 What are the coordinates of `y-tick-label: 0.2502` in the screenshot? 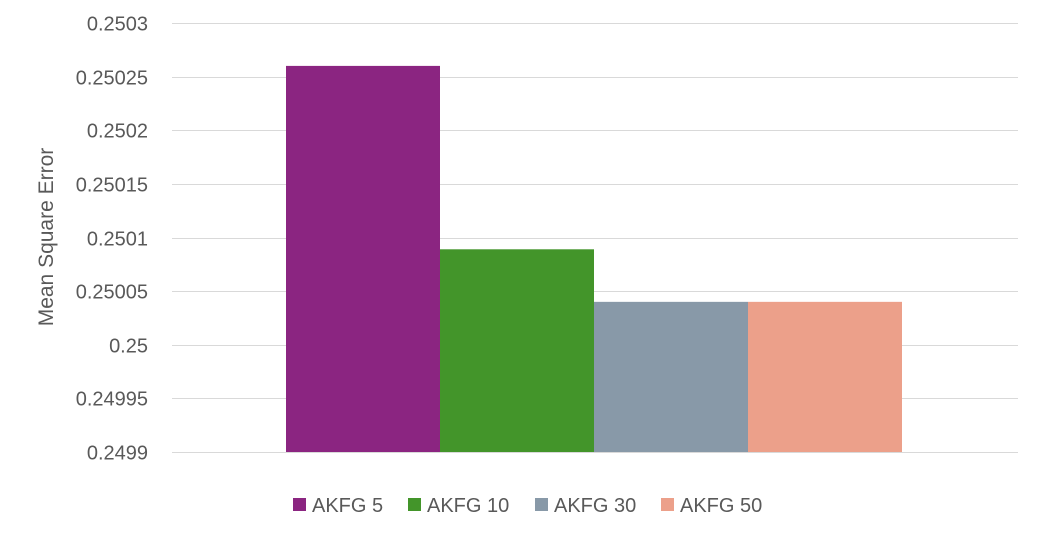 It's located at (117, 132).